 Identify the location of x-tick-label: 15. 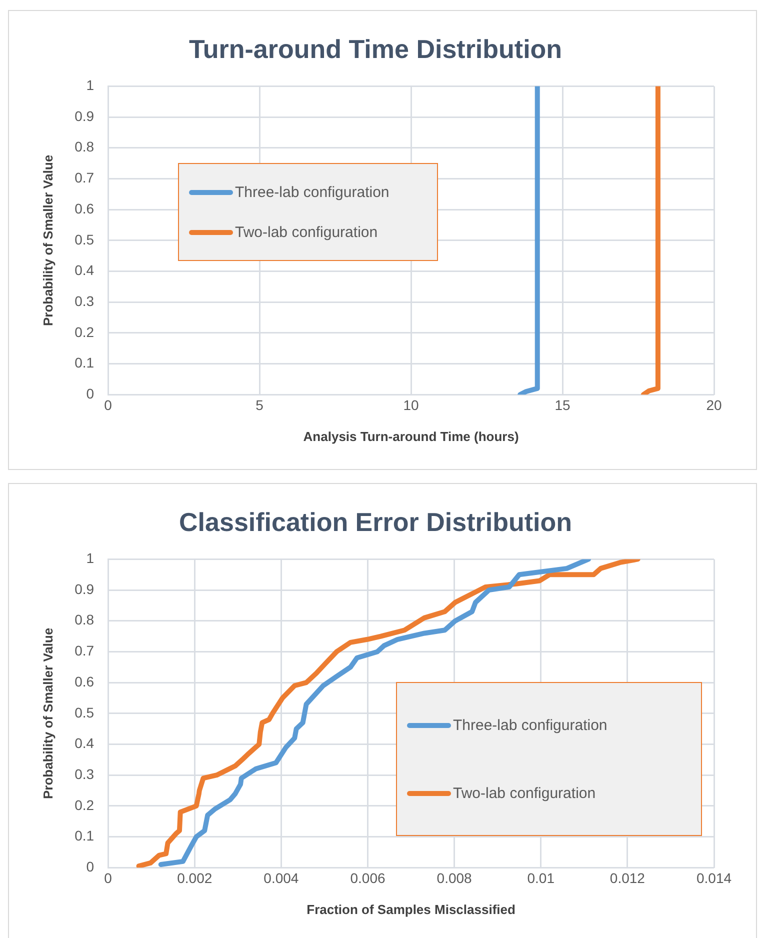
(562, 404).